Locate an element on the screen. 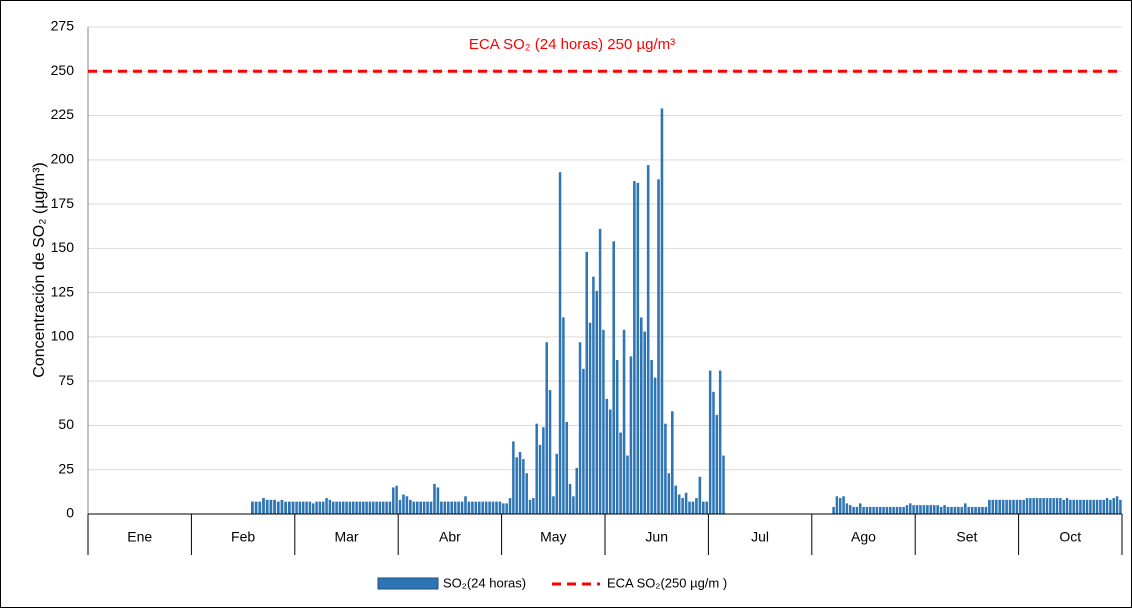 Image resolution: width=1132 pixels, height=613 pixels. x-tick-label: Oct is located at coordinates (1070, 537).